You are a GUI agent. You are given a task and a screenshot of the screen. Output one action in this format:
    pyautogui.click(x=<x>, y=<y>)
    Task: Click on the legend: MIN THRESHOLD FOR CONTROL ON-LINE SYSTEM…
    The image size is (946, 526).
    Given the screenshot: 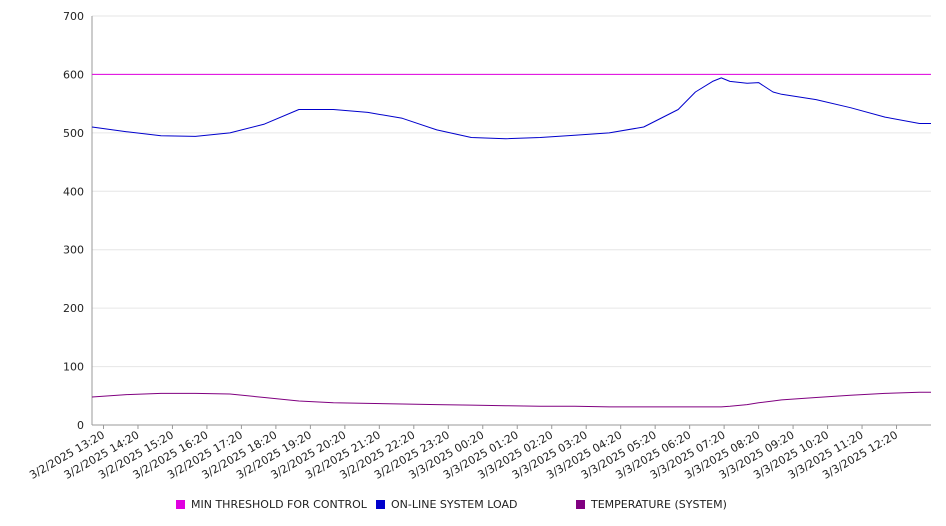 What is the action you would take?
    pyautogui.click(x=473, y=506)
    